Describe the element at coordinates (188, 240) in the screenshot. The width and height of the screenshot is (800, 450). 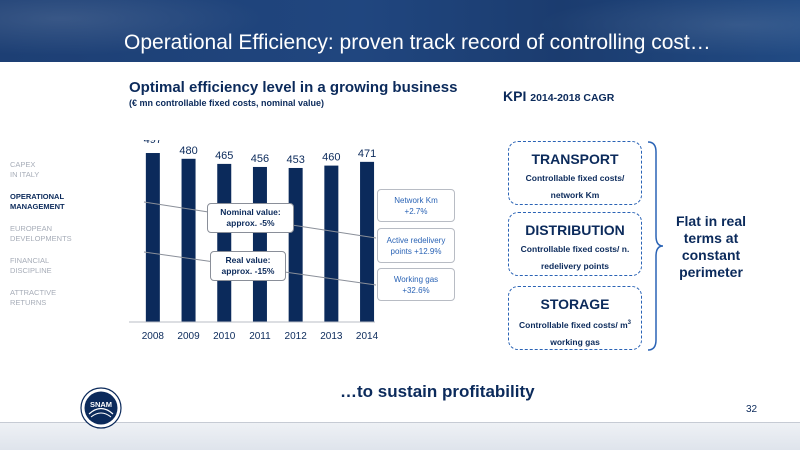
I see `bar-2009` at that location.